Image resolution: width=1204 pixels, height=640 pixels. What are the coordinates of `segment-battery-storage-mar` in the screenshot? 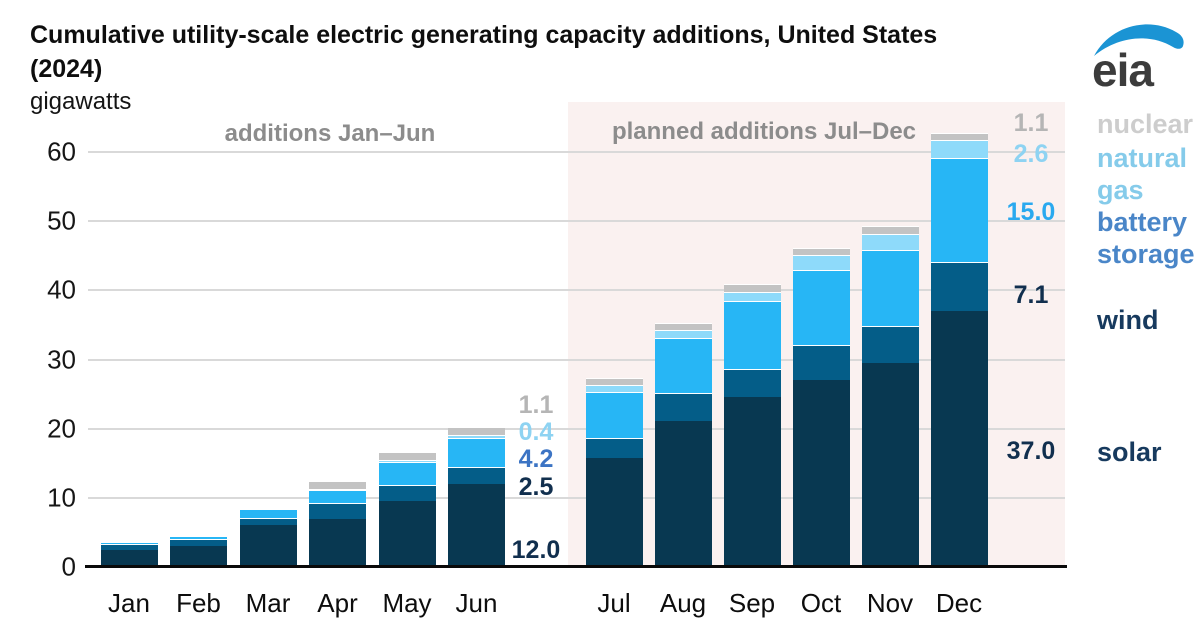 It's located at (268, 513).